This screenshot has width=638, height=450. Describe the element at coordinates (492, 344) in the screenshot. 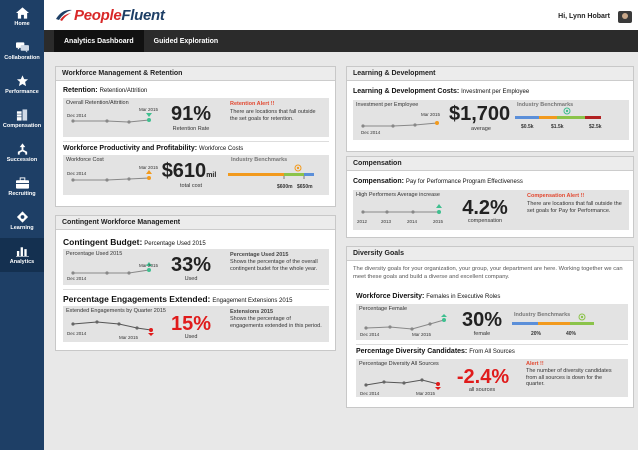

I see `section-divider` at that location.